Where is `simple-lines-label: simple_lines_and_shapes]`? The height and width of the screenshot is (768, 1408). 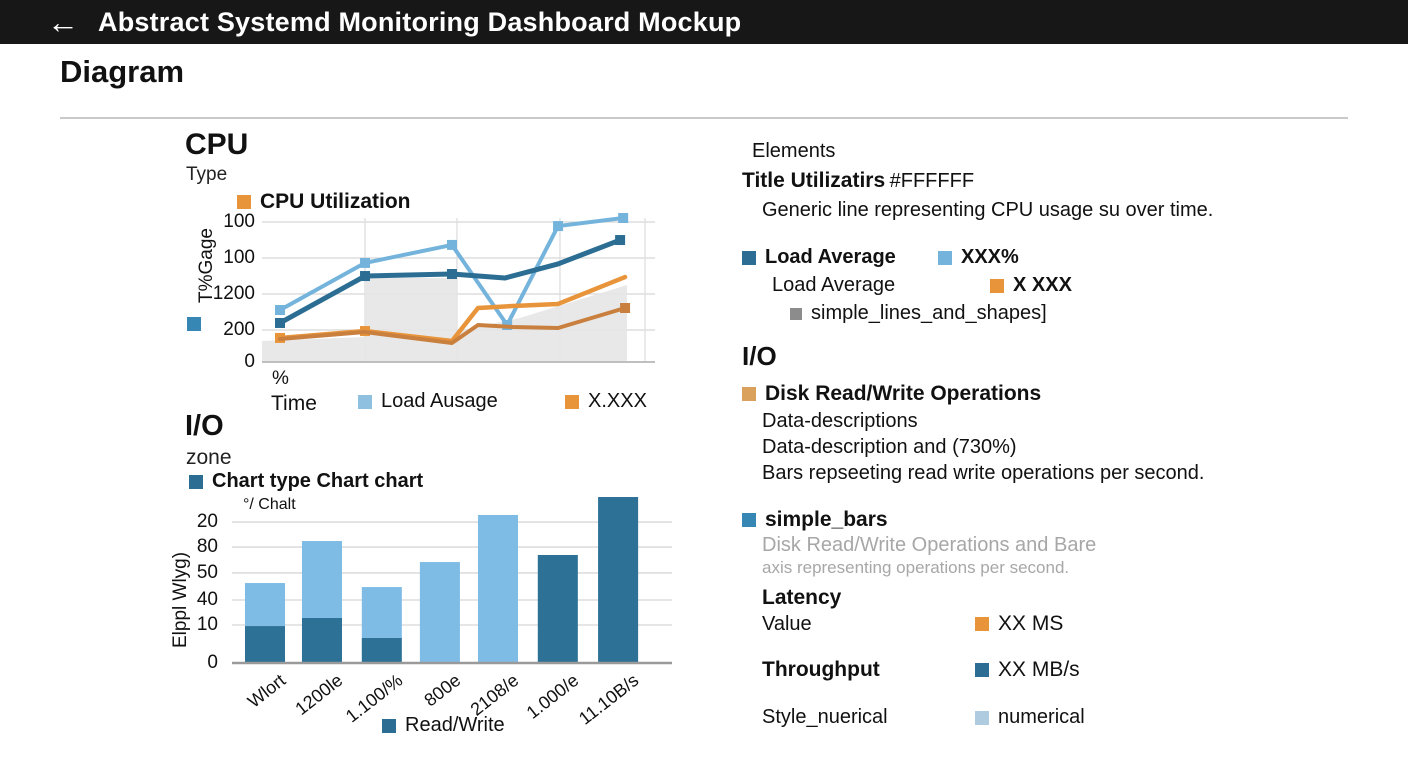 simple-lines-label: simple_lines_and_shapes] is located at coordinates (929, 313).